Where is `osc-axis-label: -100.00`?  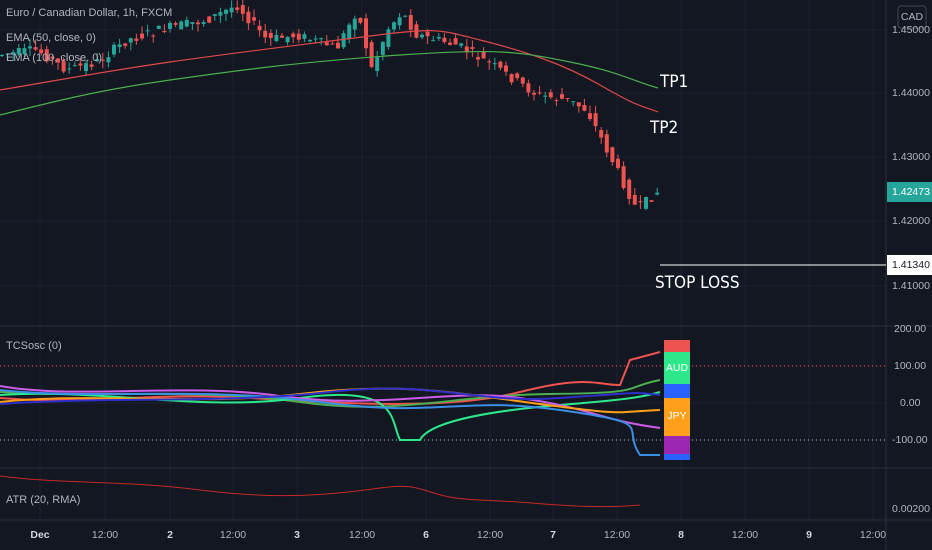 osc-axis-label: -100.00 is located at coordinates (910, 440).